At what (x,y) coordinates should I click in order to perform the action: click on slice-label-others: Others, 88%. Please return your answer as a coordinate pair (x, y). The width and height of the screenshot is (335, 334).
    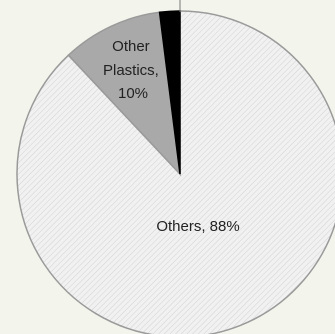
    Looking at the image, I should click on (197, 226).